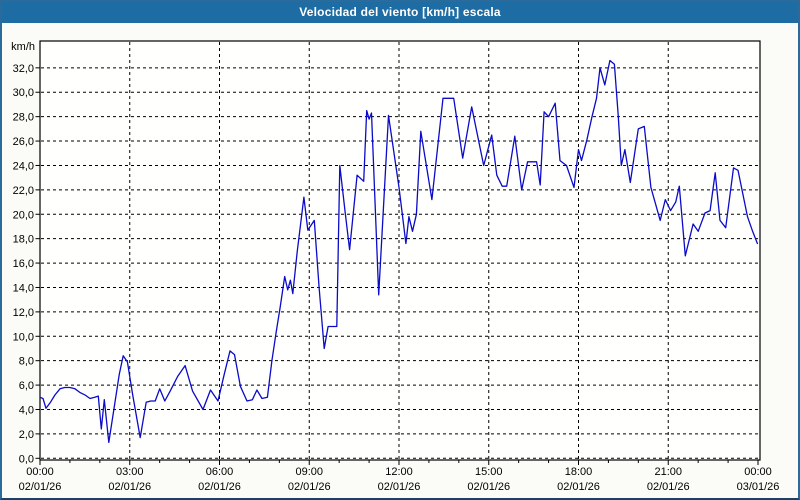 The image size is (800, 500). What do you see at coordinates (579, 472) in the screenshot?
I see `x-tick-time-label: 18:00` at bounding box center [579, 472].